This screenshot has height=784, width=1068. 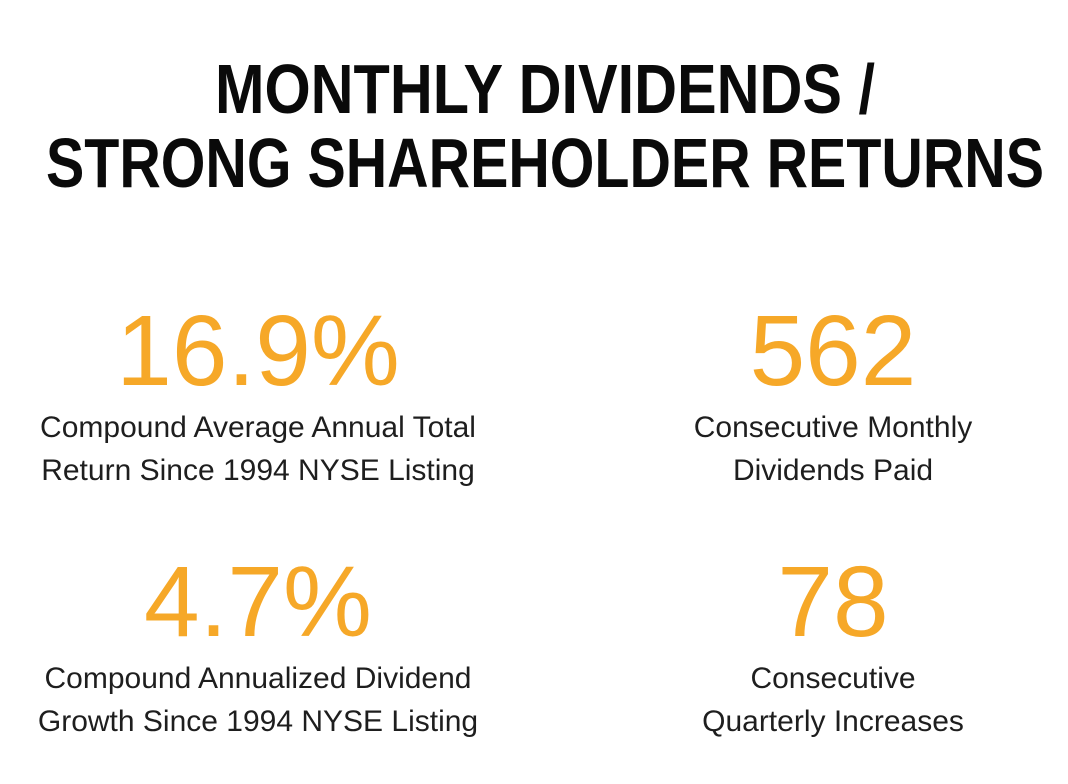 I want to click on stat-value: 16.9%, so click(x=258, y=351).